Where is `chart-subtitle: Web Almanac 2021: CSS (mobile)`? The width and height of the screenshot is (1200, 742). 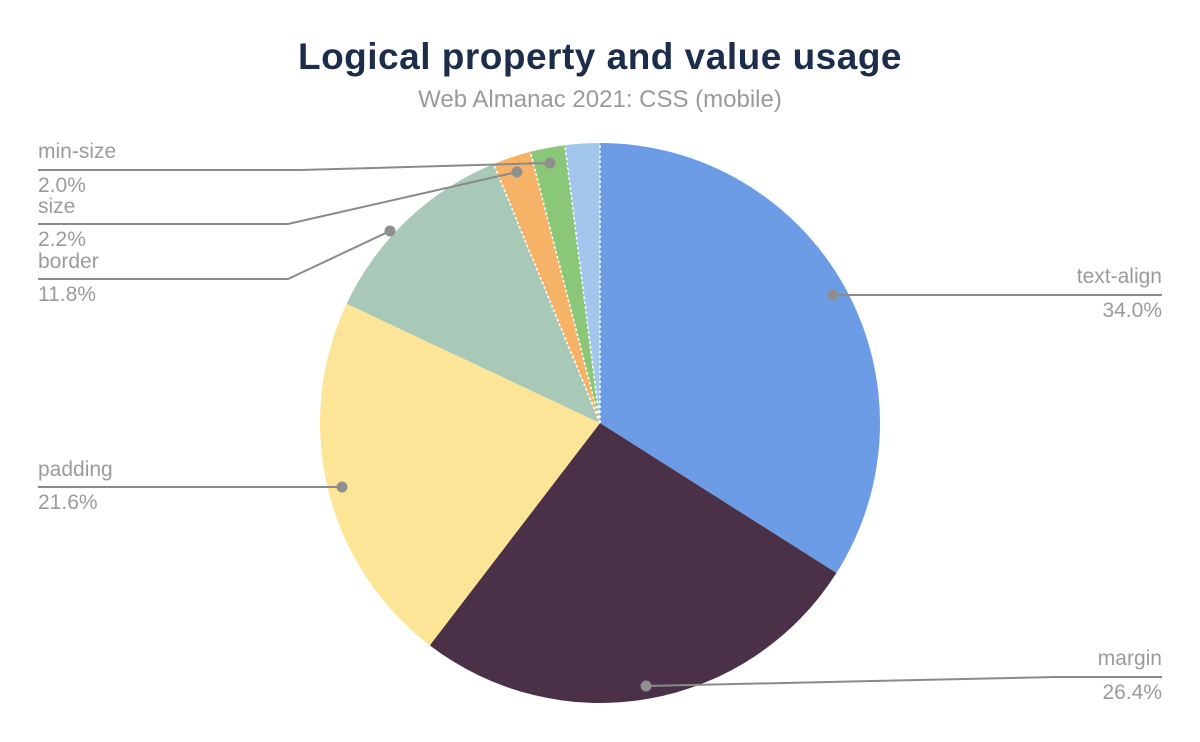
chart-subtitle: Web Almanac 2021: CSS (mobile) is located at coordinates (600, 99).